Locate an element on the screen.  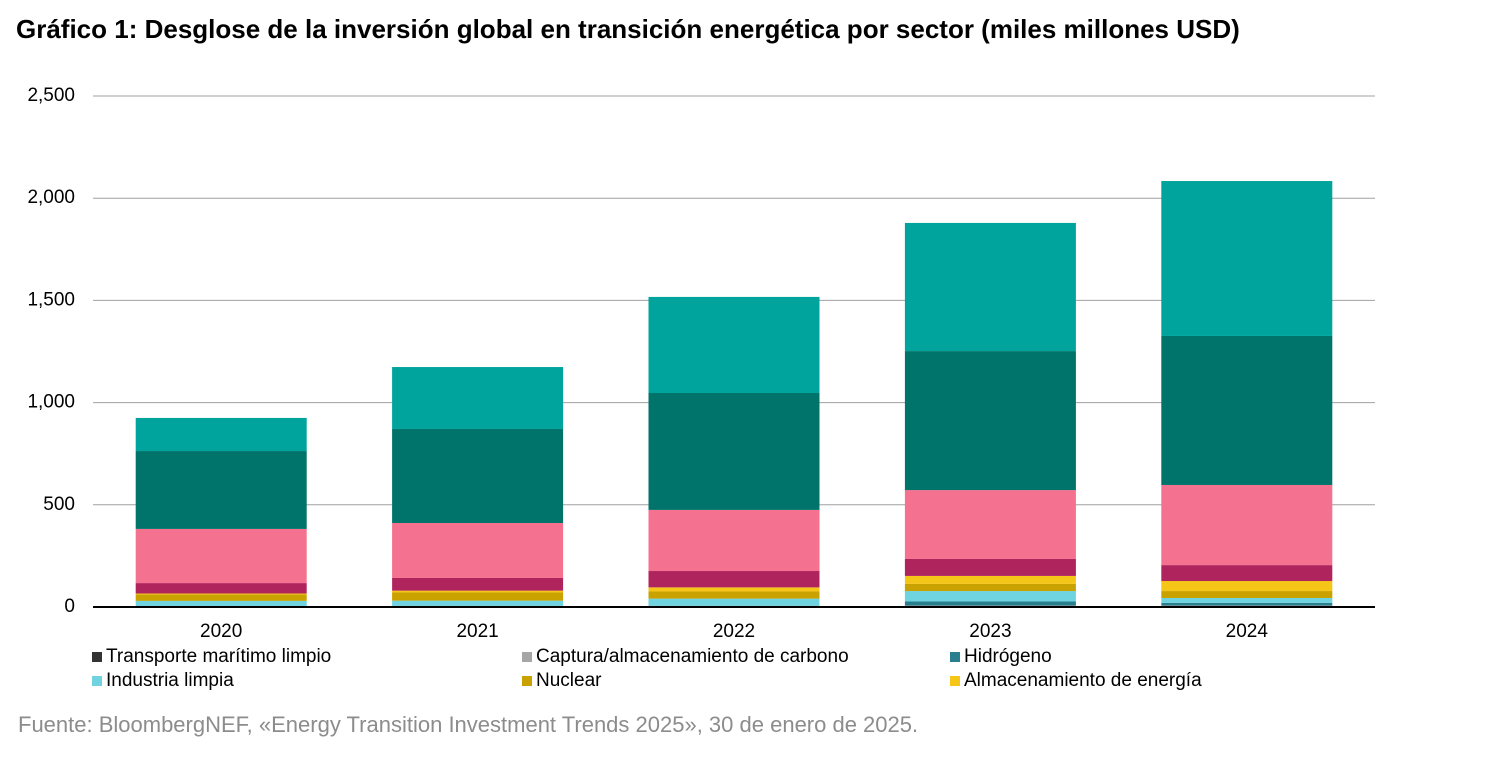
y-tick-label: 0 is located at coordinates (69, 606).